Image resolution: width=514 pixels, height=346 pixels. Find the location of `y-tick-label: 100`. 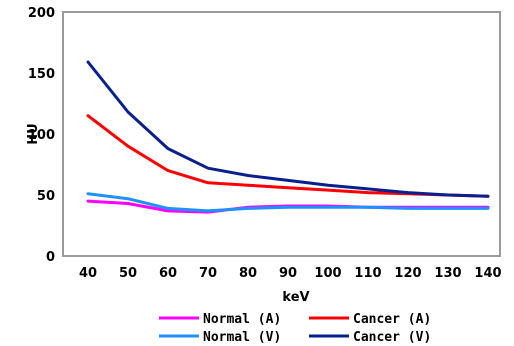

y-tick-label: 100 is located at coordinates (41, 135).